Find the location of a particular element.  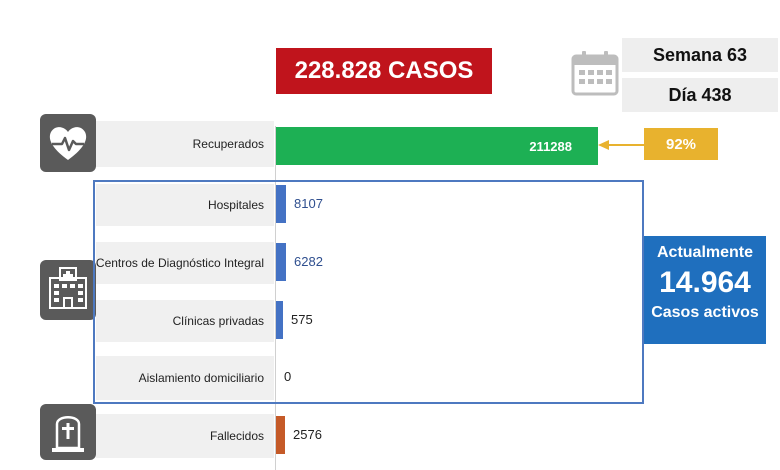

category-label: Centros de Diagnóstico Integral is located at coordinates (179, 263).